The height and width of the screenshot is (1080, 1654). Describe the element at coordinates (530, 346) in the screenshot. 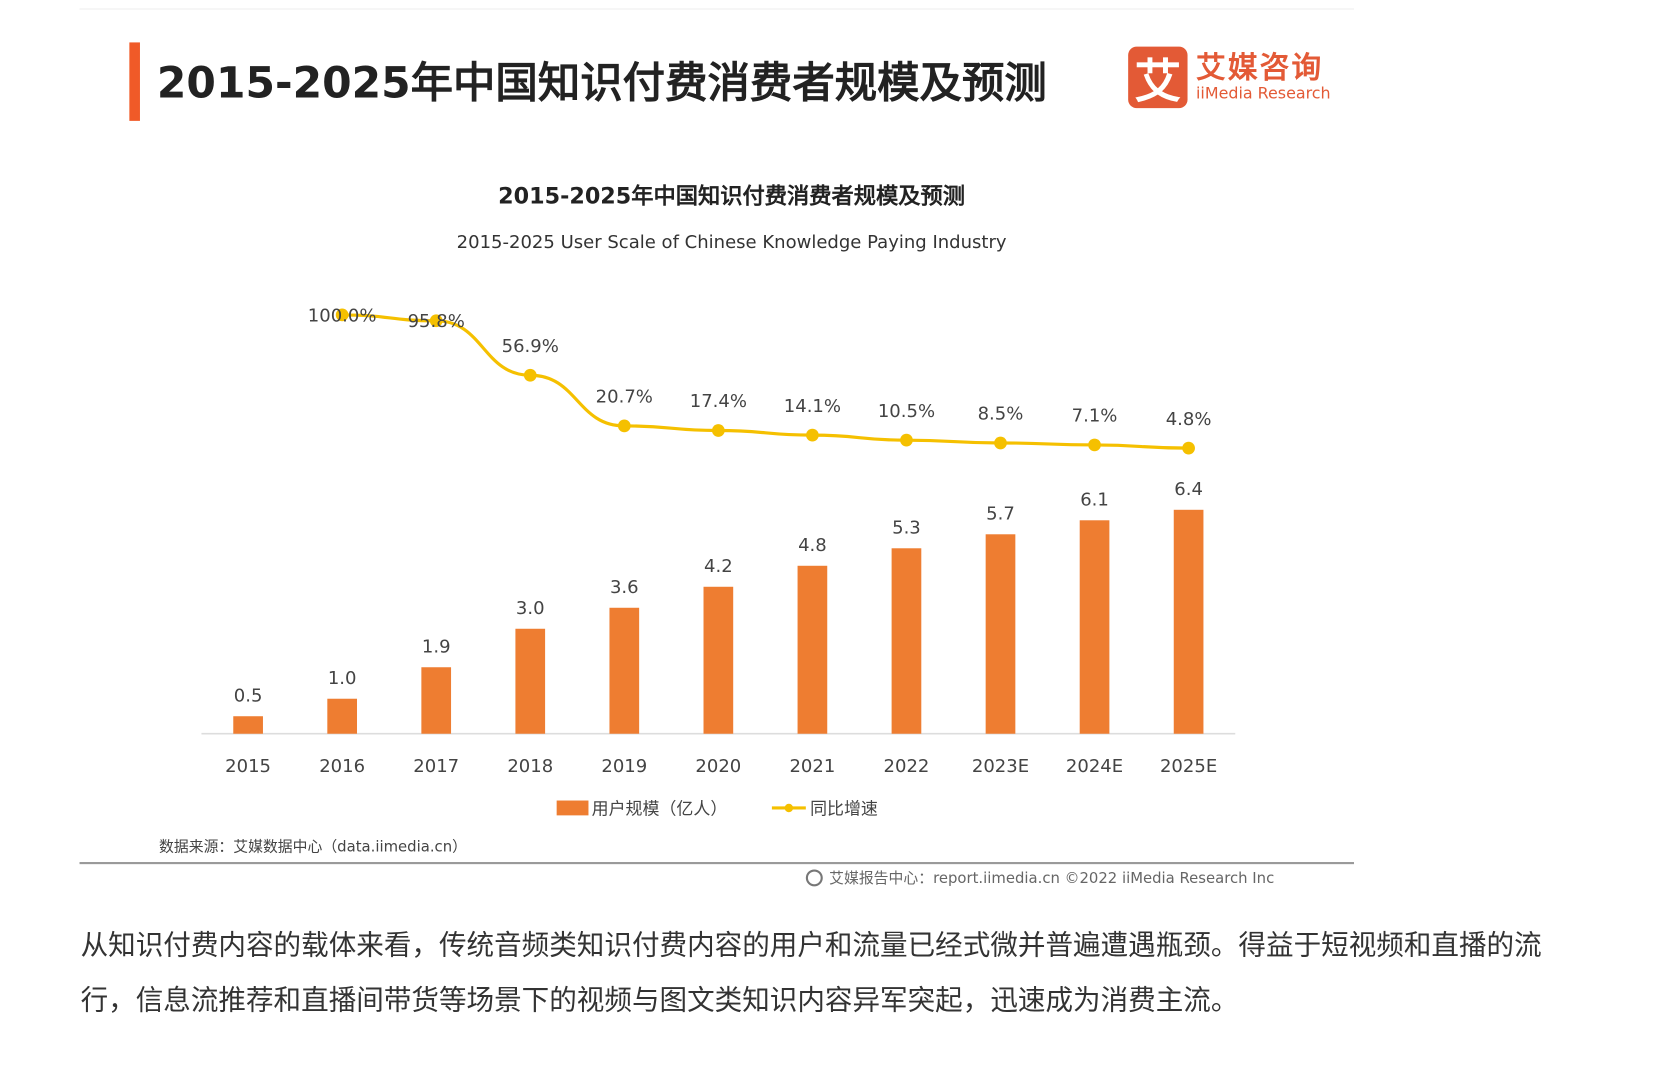

I see `growth-label: 56.9%` at that location.